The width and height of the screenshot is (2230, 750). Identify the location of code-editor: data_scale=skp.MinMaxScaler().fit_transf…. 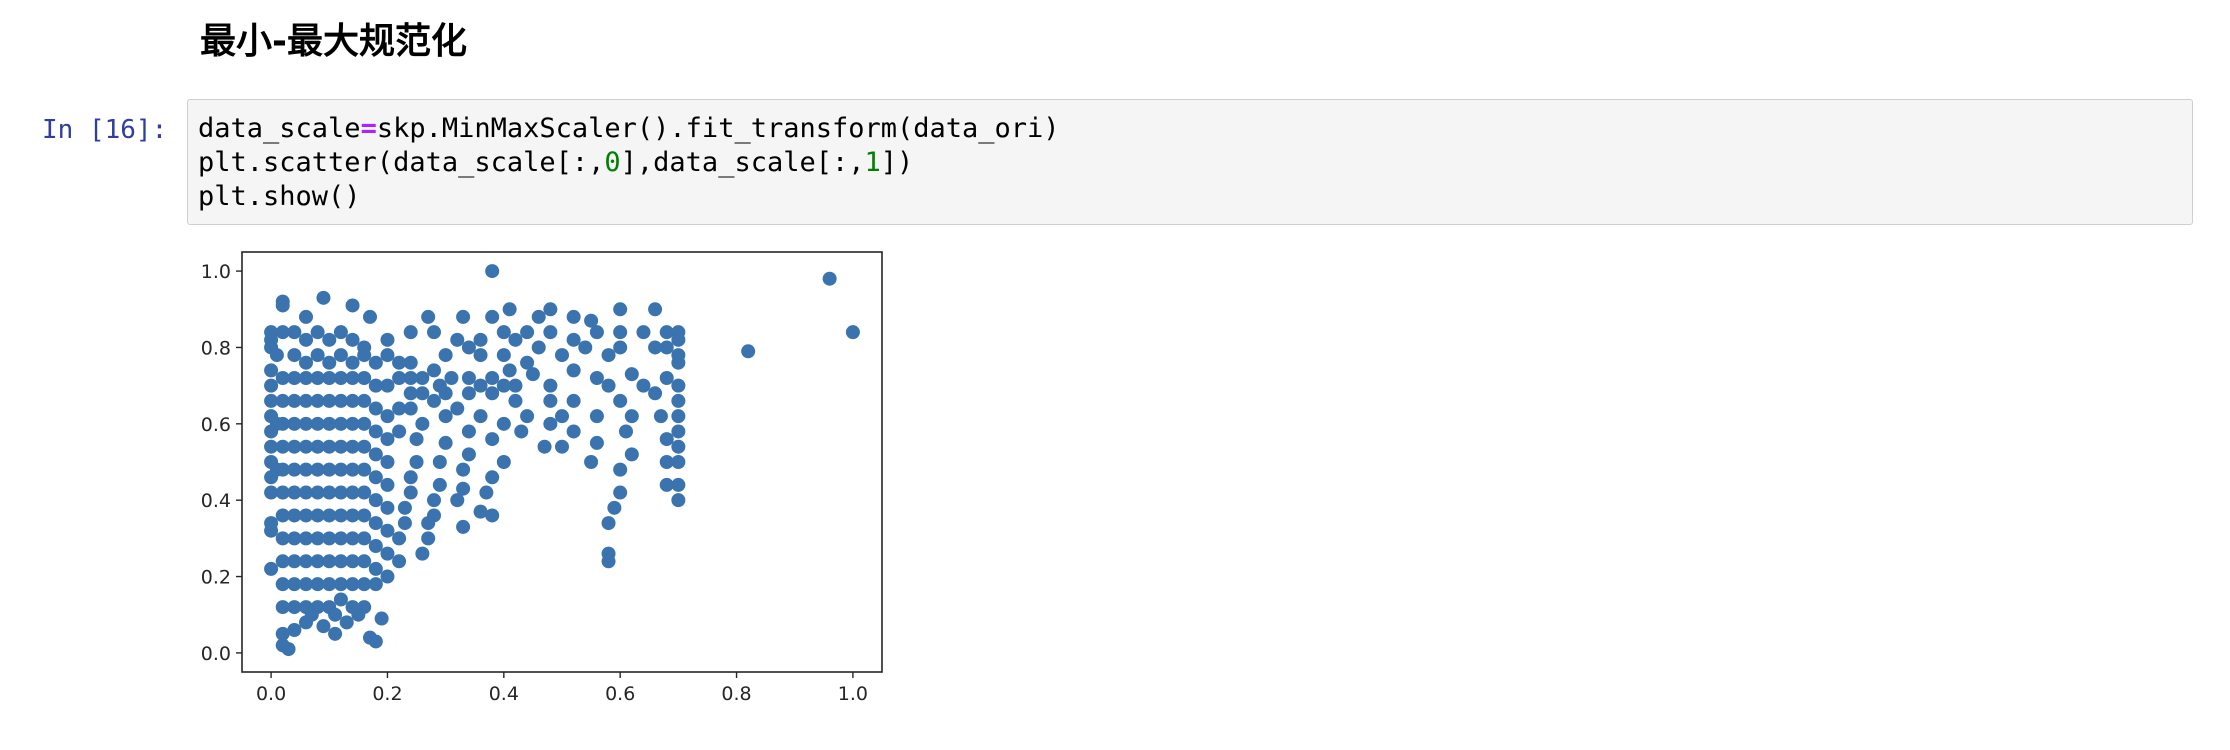
(629, 163).